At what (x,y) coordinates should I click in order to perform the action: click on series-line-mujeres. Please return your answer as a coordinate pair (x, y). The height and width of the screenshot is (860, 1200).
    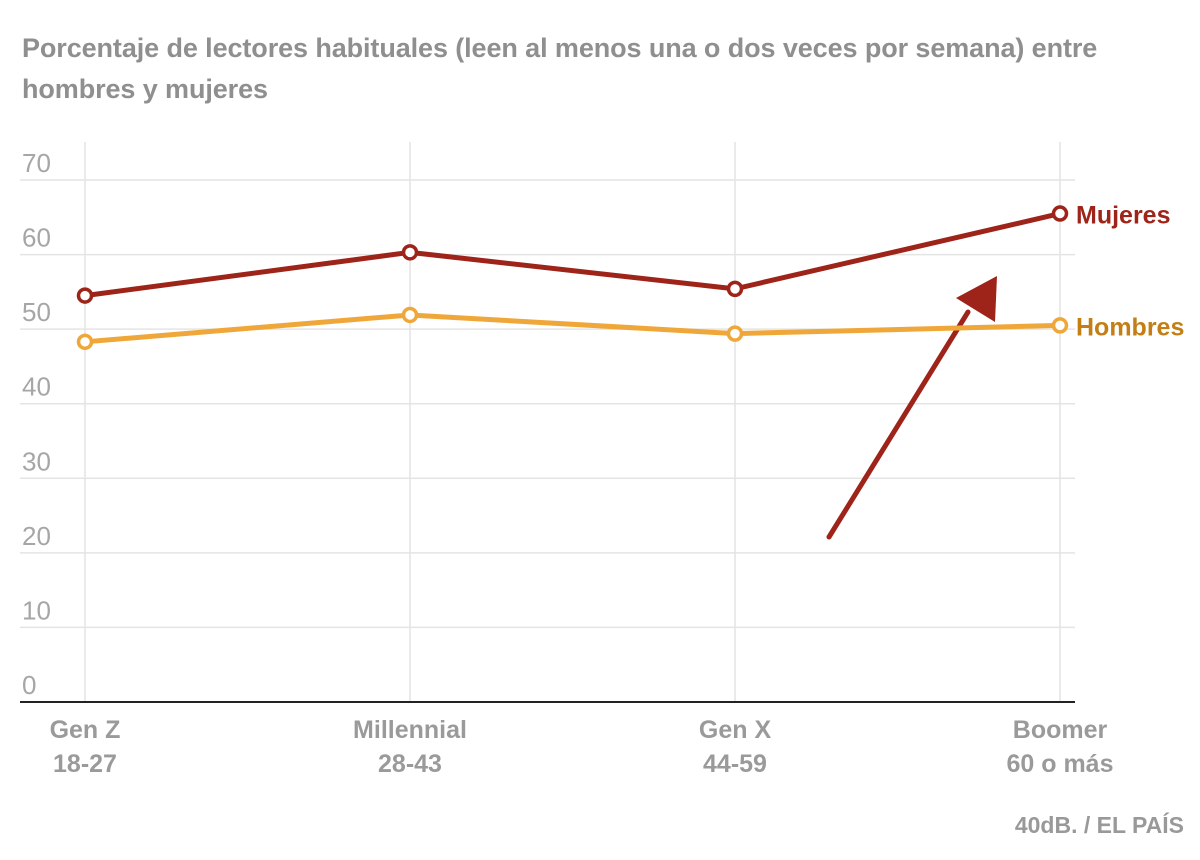
    Looking at the image, I should click on (572, 255).